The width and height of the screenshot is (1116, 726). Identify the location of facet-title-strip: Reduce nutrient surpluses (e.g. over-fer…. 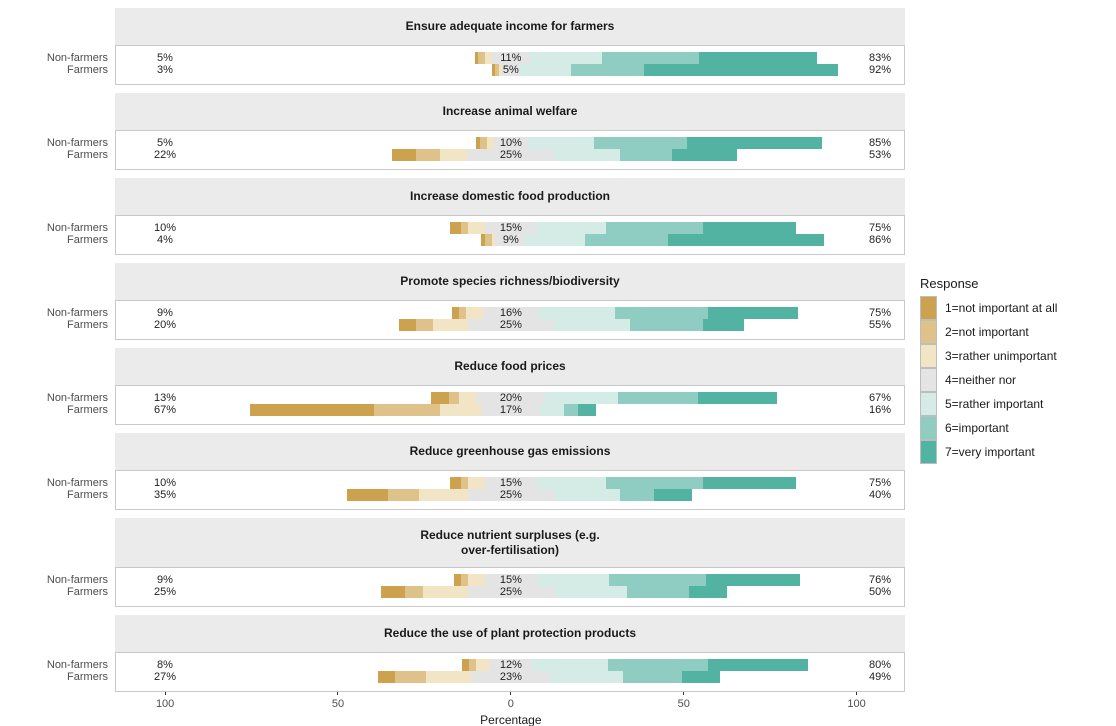
(510, 542).